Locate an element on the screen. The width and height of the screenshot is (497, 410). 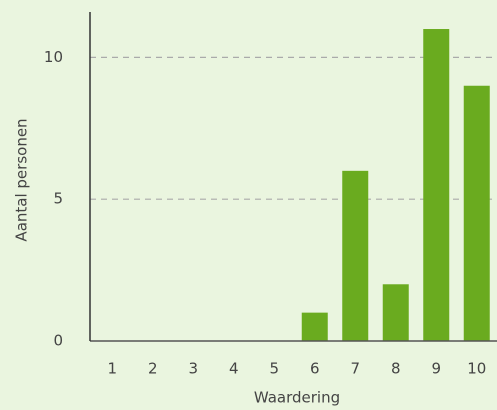
x-tick-label: 6 is located at coordinates (315, 369).